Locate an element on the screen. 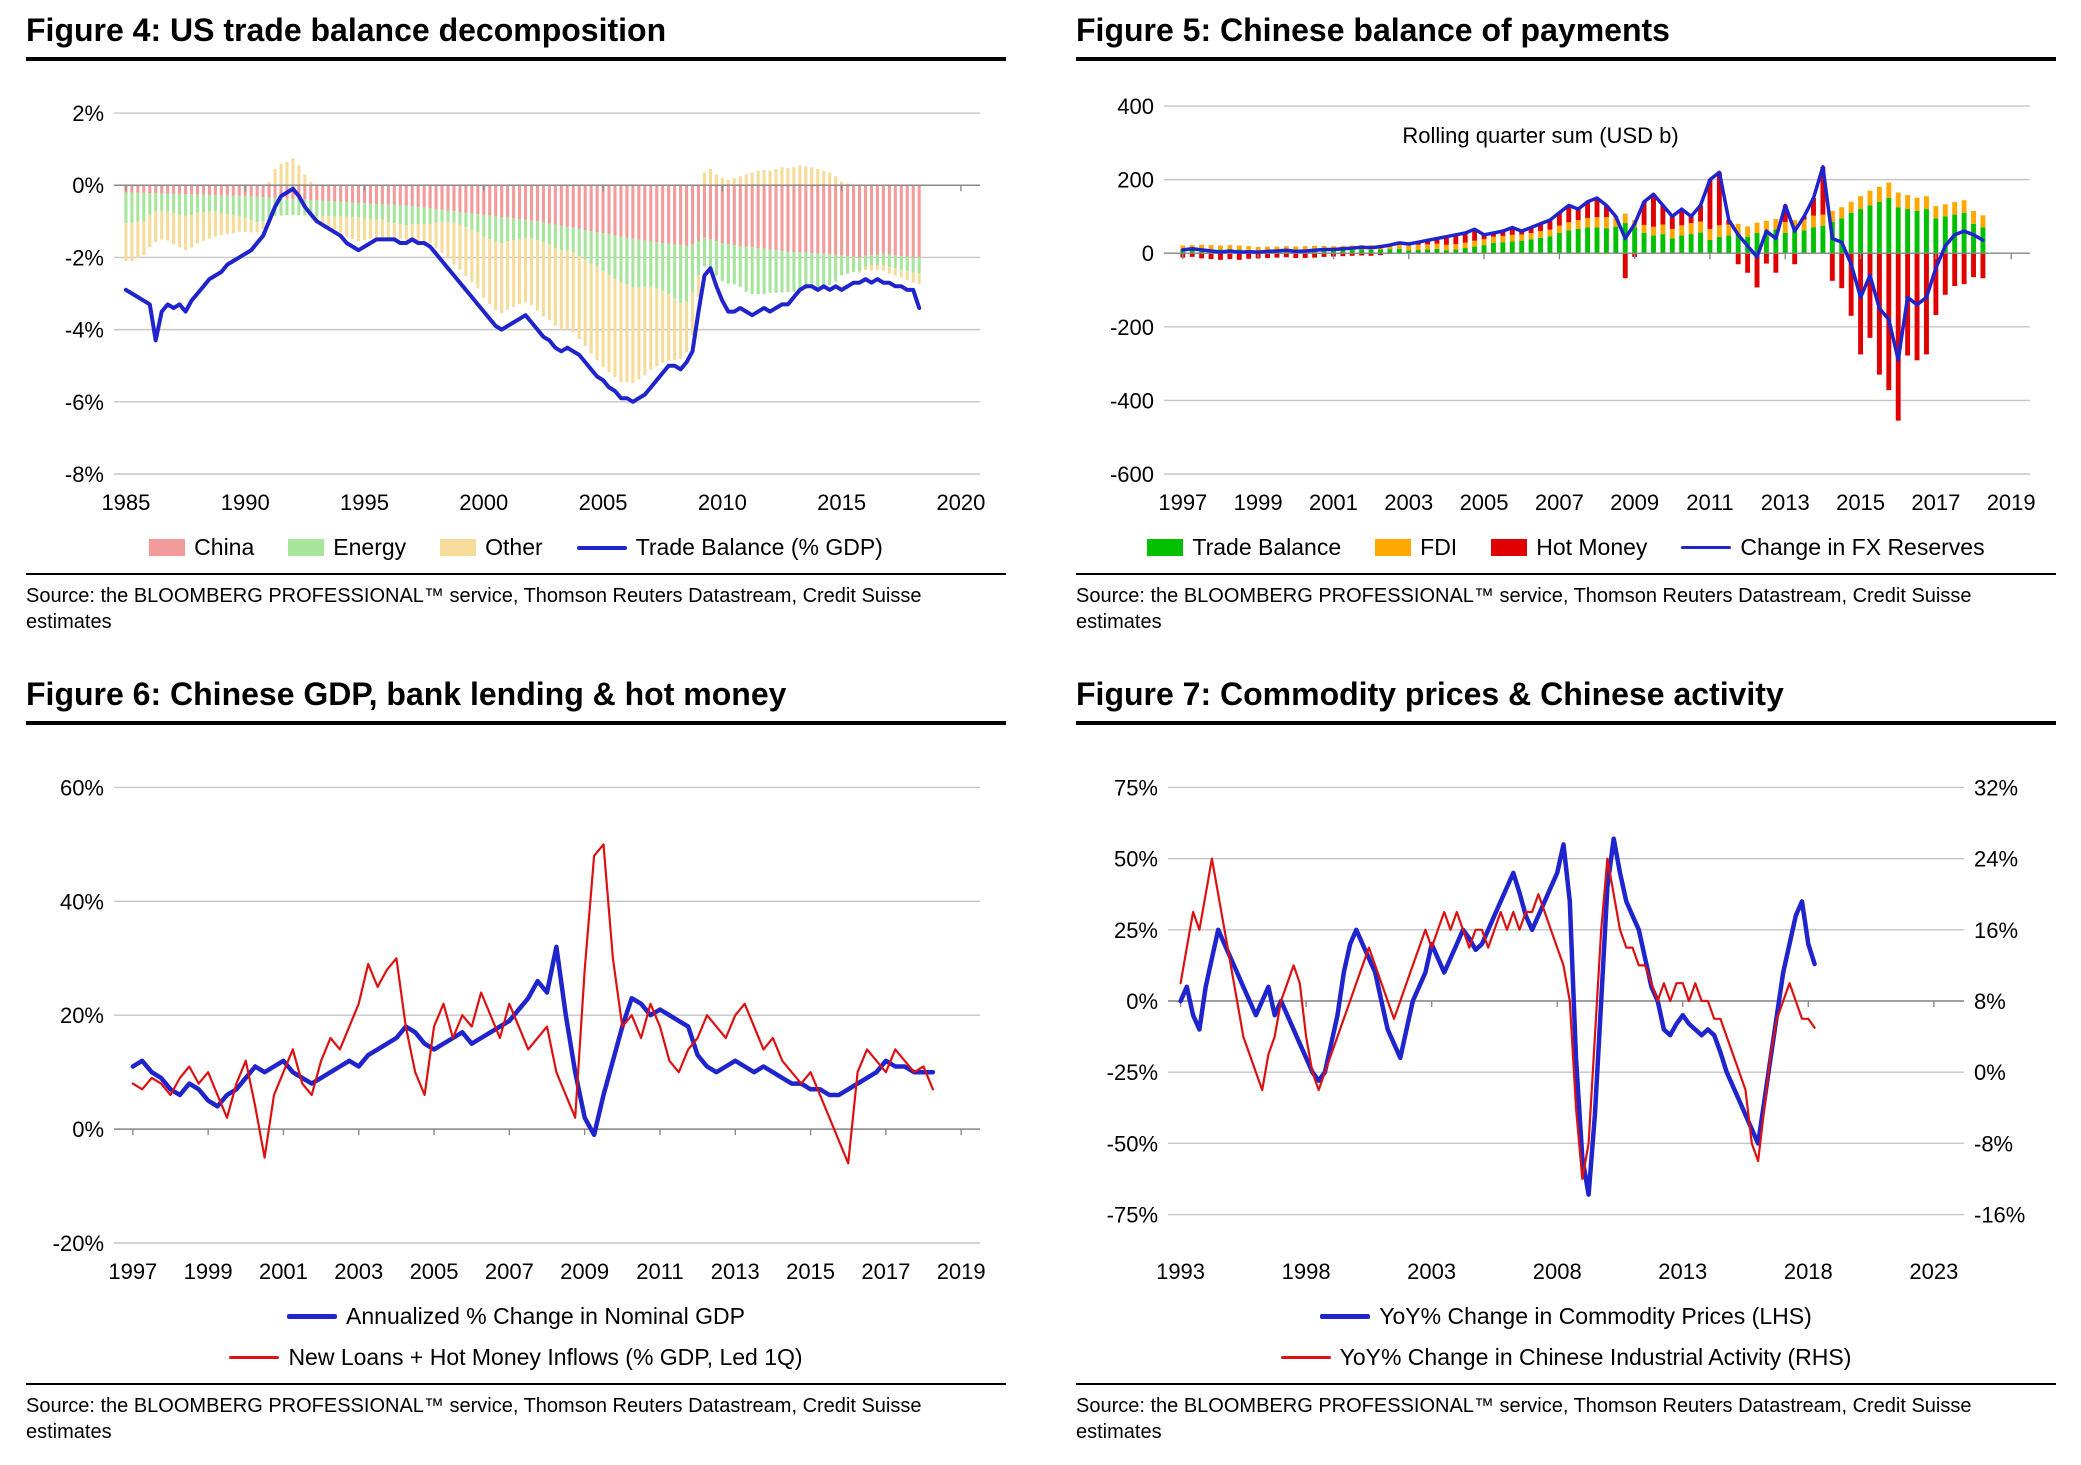 The image size is (2081, 1465). chart-annotation: Rolling quarter sum (USD b) is located at coordinates (1540, 135).